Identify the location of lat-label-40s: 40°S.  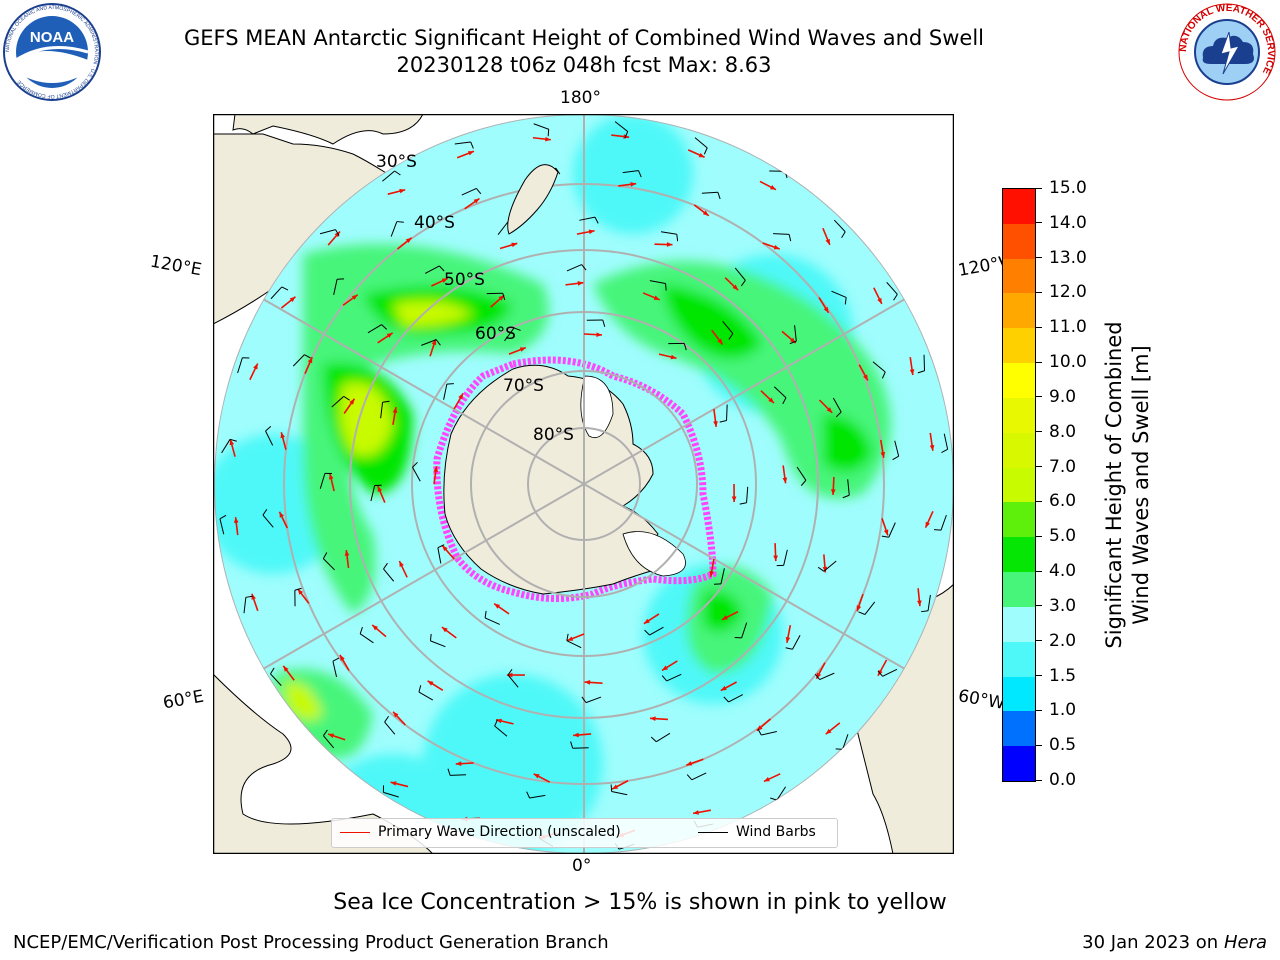
(434, 223).